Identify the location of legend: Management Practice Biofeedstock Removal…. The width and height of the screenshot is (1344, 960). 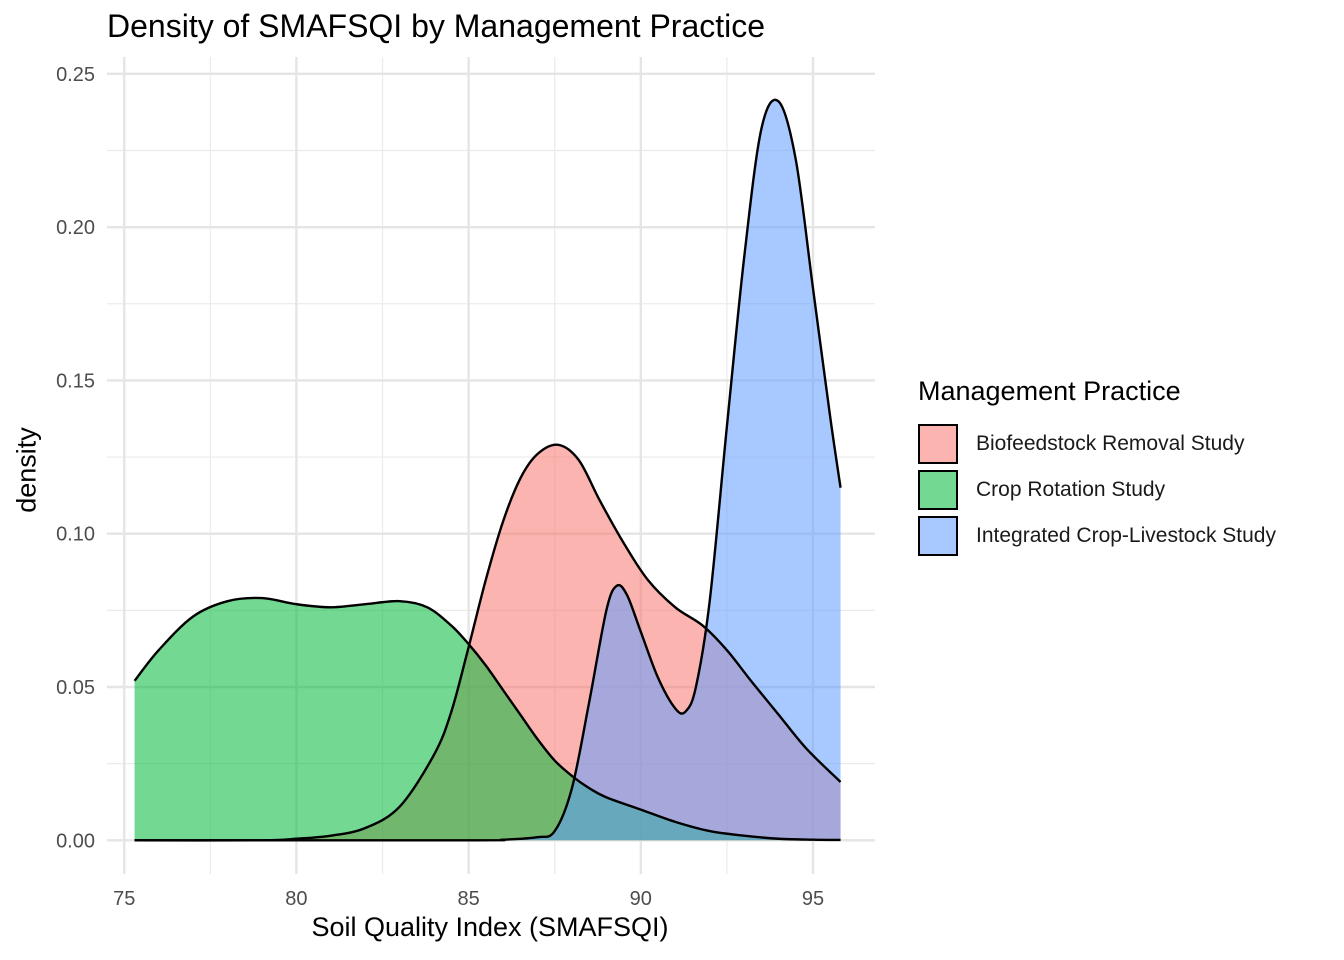
(1097, 467).